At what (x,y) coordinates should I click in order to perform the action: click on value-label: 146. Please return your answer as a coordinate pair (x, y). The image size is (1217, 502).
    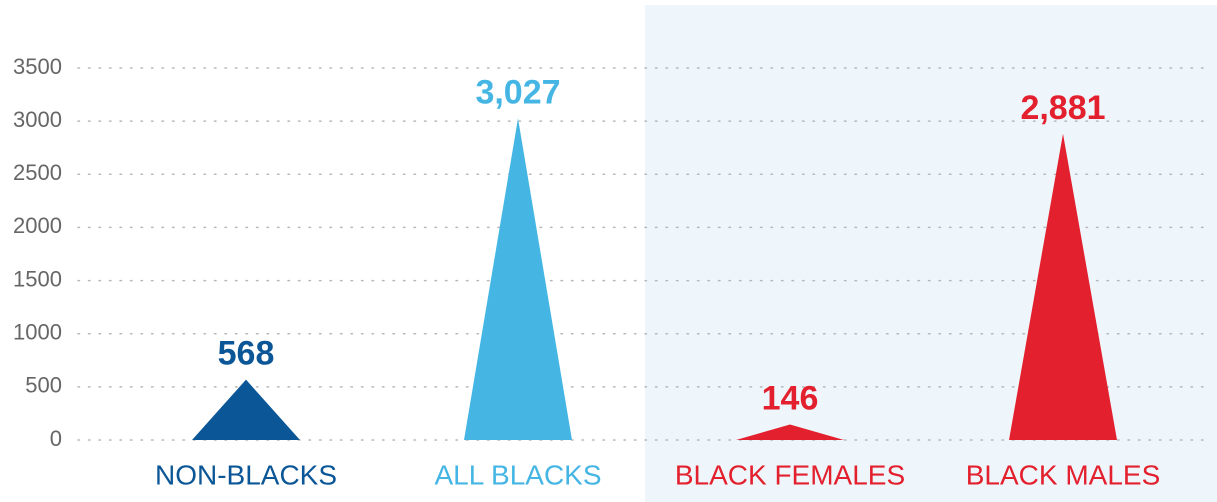
    Looking at the image, I should click on (790, 398).